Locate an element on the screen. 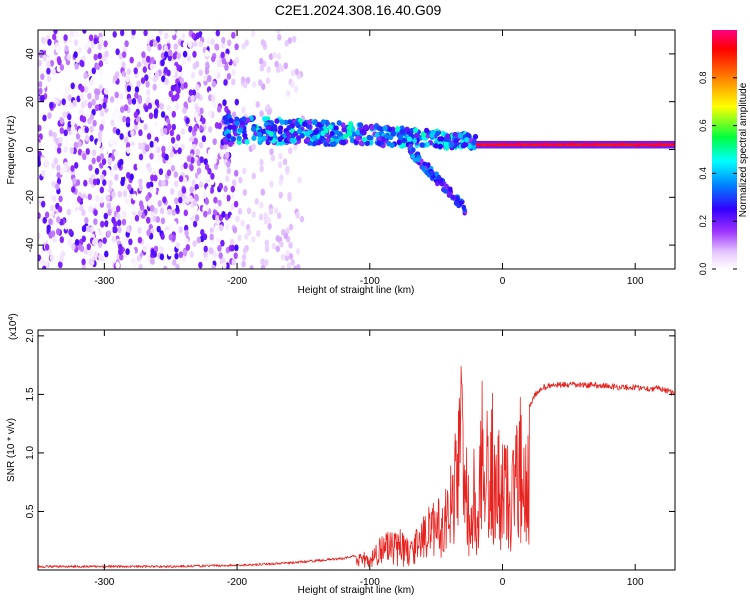 The image size is (750, 600). heatmap-cell-1948 is located at coordinates (237, 123).